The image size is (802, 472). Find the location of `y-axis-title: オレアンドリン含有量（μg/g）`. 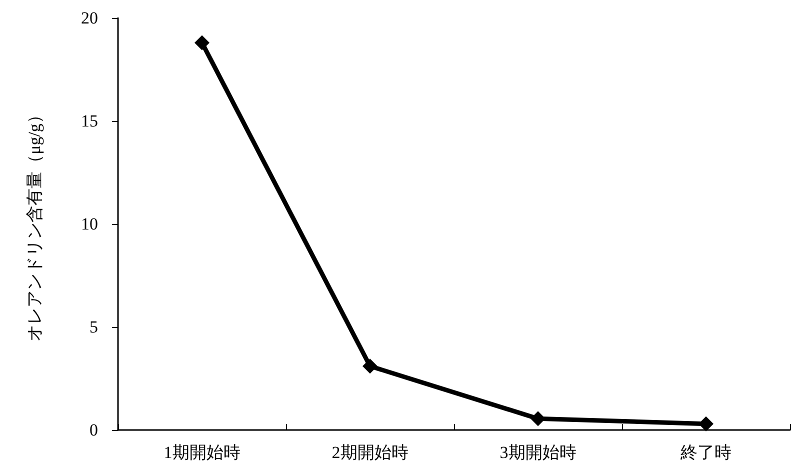

y-axis-title: オレアンドリン含有量（μg/g） is located at coordinates (34, 224).